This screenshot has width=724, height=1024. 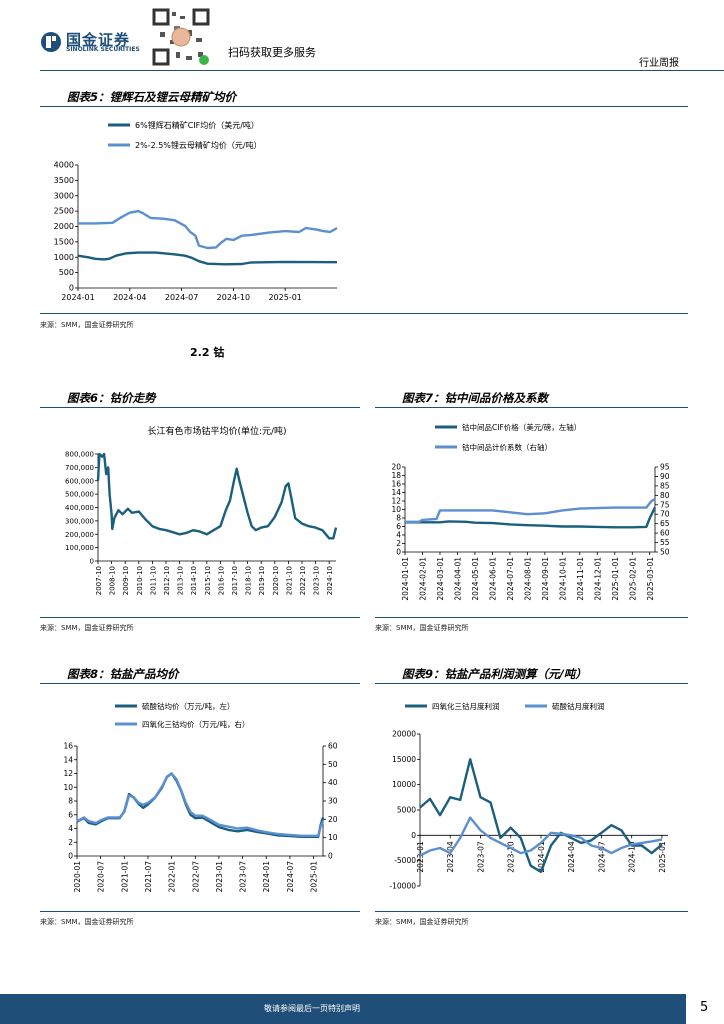 What do you see at coordinates (243, 877) in the screenshot?
I see `fig8-xtick-label: 2023-07` at bounding box center [243, 877].